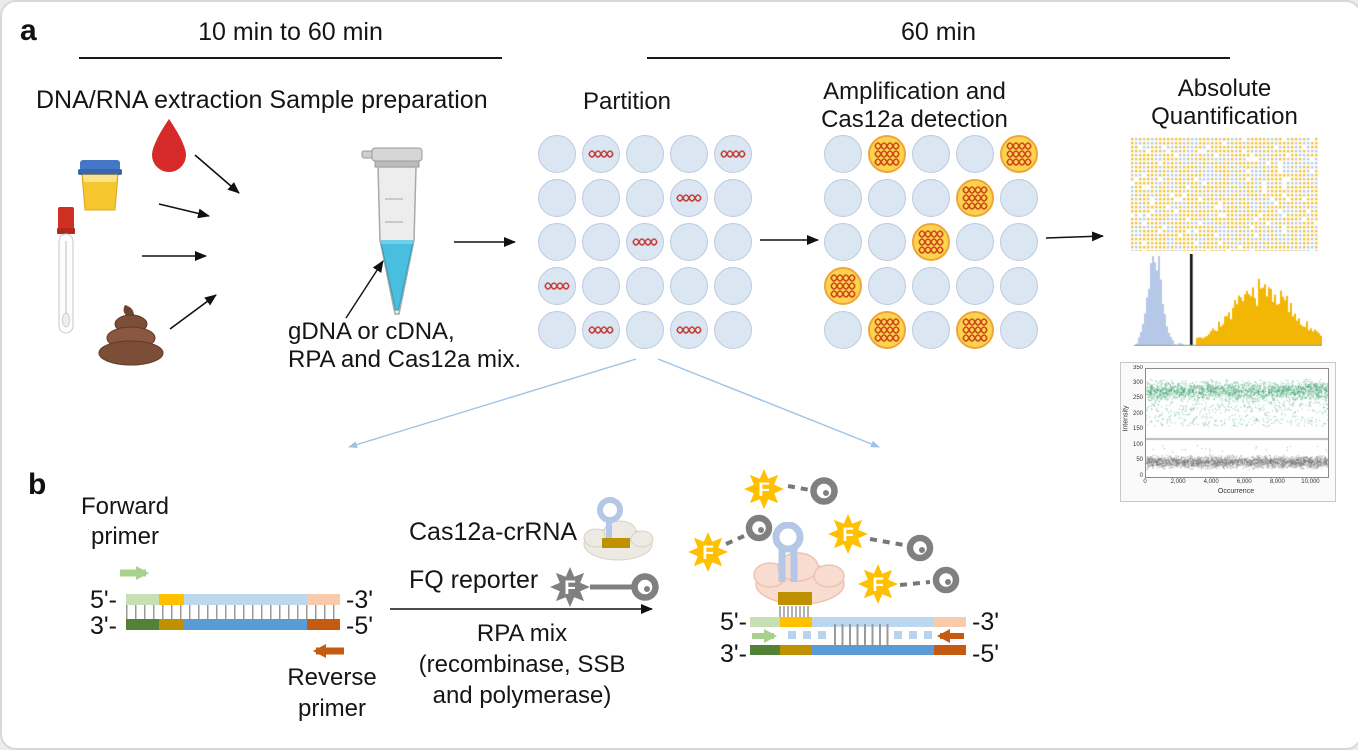  What do you see at coordinates (28, 30) in the screenshot?
I see `panel-a-label: a` at bounding box center [28, 30].